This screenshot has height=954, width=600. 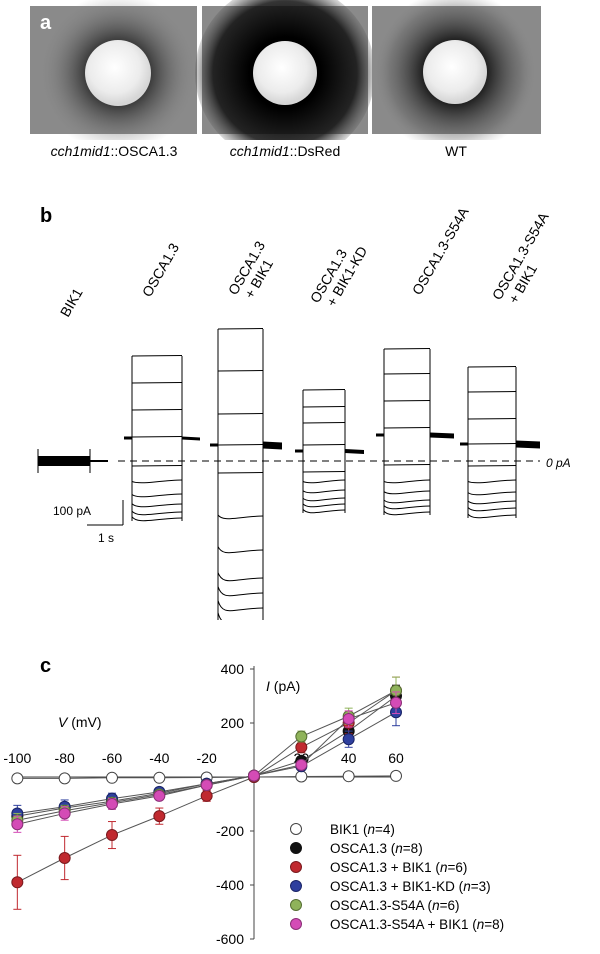 I want to click on y-tick-label: -400, so click(x=230, y=885).